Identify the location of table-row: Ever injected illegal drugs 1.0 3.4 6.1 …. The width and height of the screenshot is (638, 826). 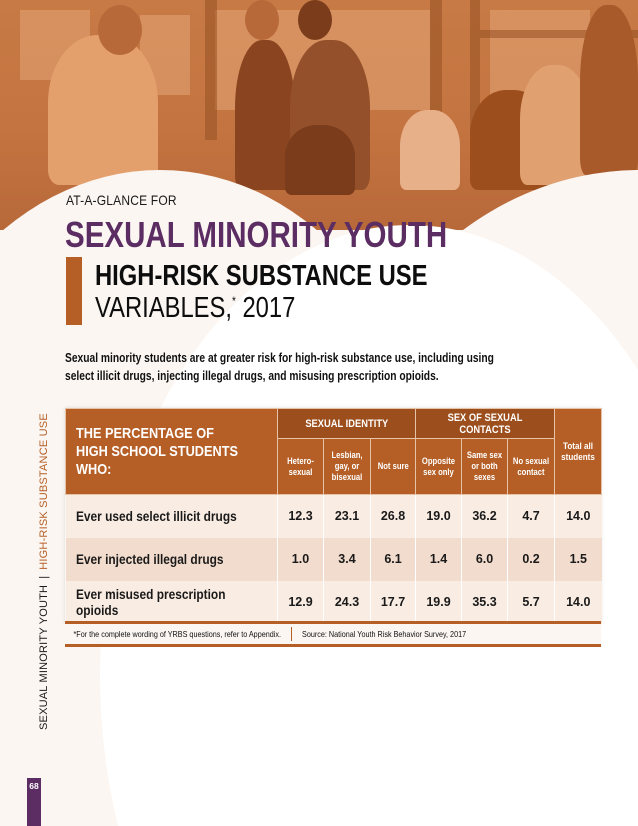
(333, 559).